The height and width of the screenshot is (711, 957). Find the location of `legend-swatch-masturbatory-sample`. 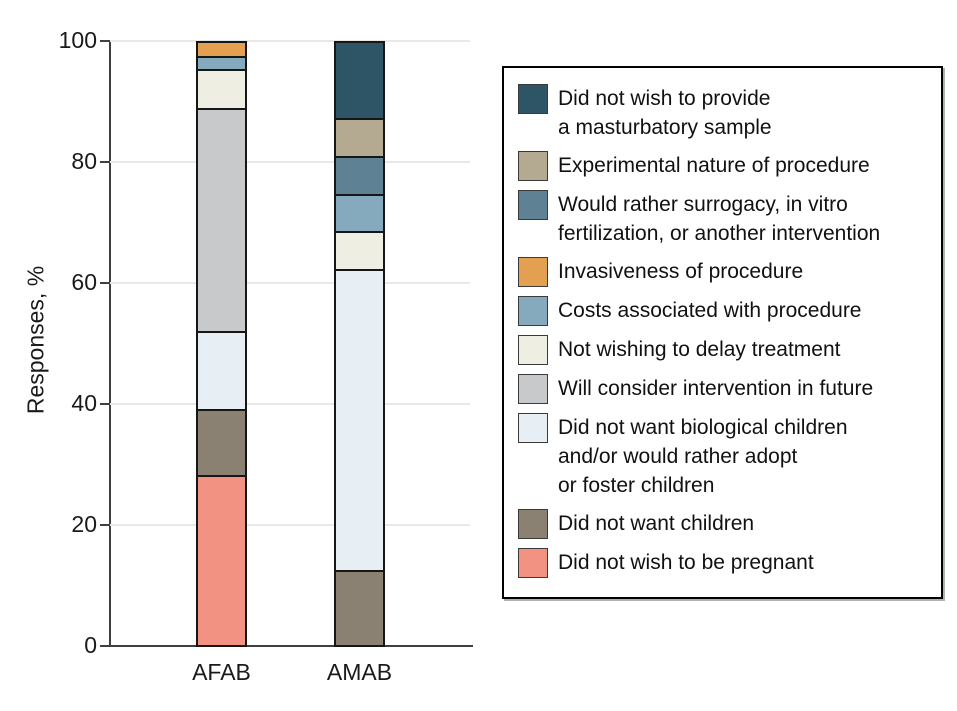

legend-swatch-masturbatory-sample is located at coordinates (533, 99).